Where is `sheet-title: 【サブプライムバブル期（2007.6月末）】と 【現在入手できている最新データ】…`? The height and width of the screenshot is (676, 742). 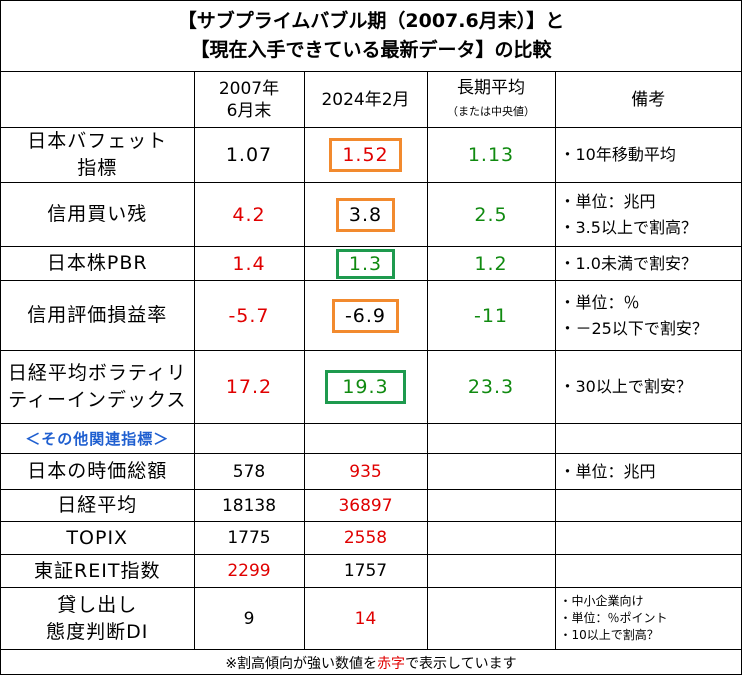
sheet-title: 【サブプライムバブル期（2007.6月末）】と 【現在入手できている最新データ】… is located at coordinates (371, 36).